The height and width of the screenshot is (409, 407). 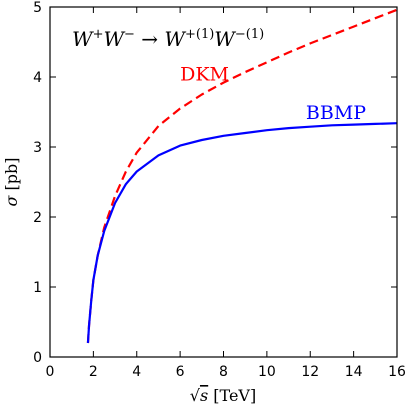 What do you see at coordinates (175, 39) in the screenshot?
I see `title-particle-3: W` at bounding box center [175, 39].